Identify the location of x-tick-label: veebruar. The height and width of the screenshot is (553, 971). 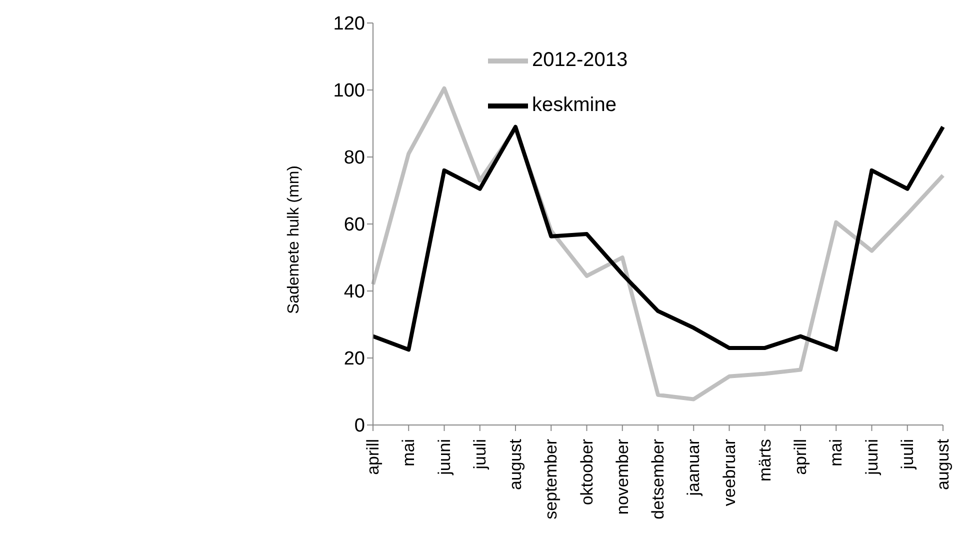
(729, 472).